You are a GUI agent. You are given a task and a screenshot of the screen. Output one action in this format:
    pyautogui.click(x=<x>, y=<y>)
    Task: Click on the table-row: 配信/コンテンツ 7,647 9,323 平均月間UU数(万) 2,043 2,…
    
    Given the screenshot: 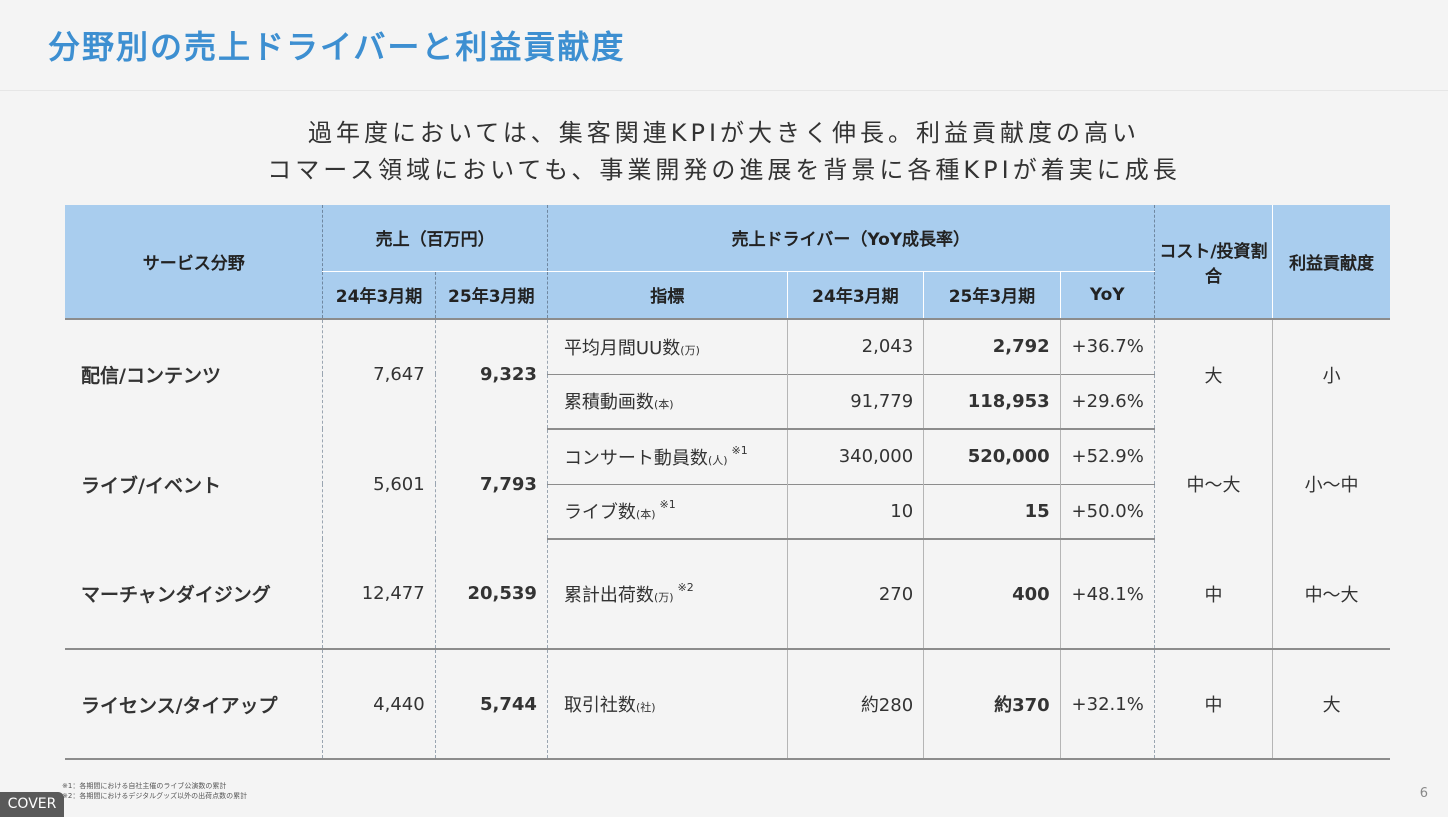 What is the action you would take?
    pyautogui.click(x=727, y=373)
    